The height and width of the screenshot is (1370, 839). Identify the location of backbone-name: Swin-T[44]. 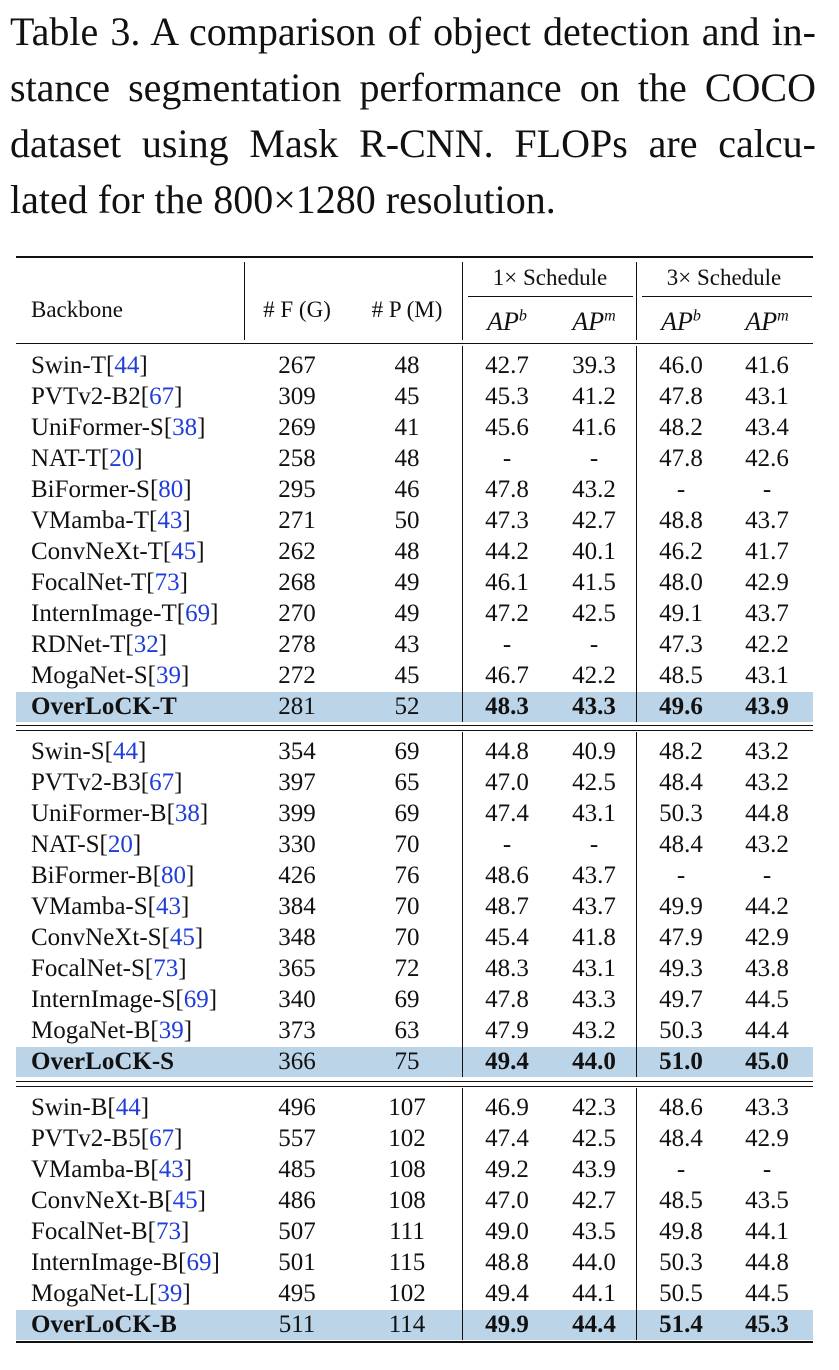
(89, 365).